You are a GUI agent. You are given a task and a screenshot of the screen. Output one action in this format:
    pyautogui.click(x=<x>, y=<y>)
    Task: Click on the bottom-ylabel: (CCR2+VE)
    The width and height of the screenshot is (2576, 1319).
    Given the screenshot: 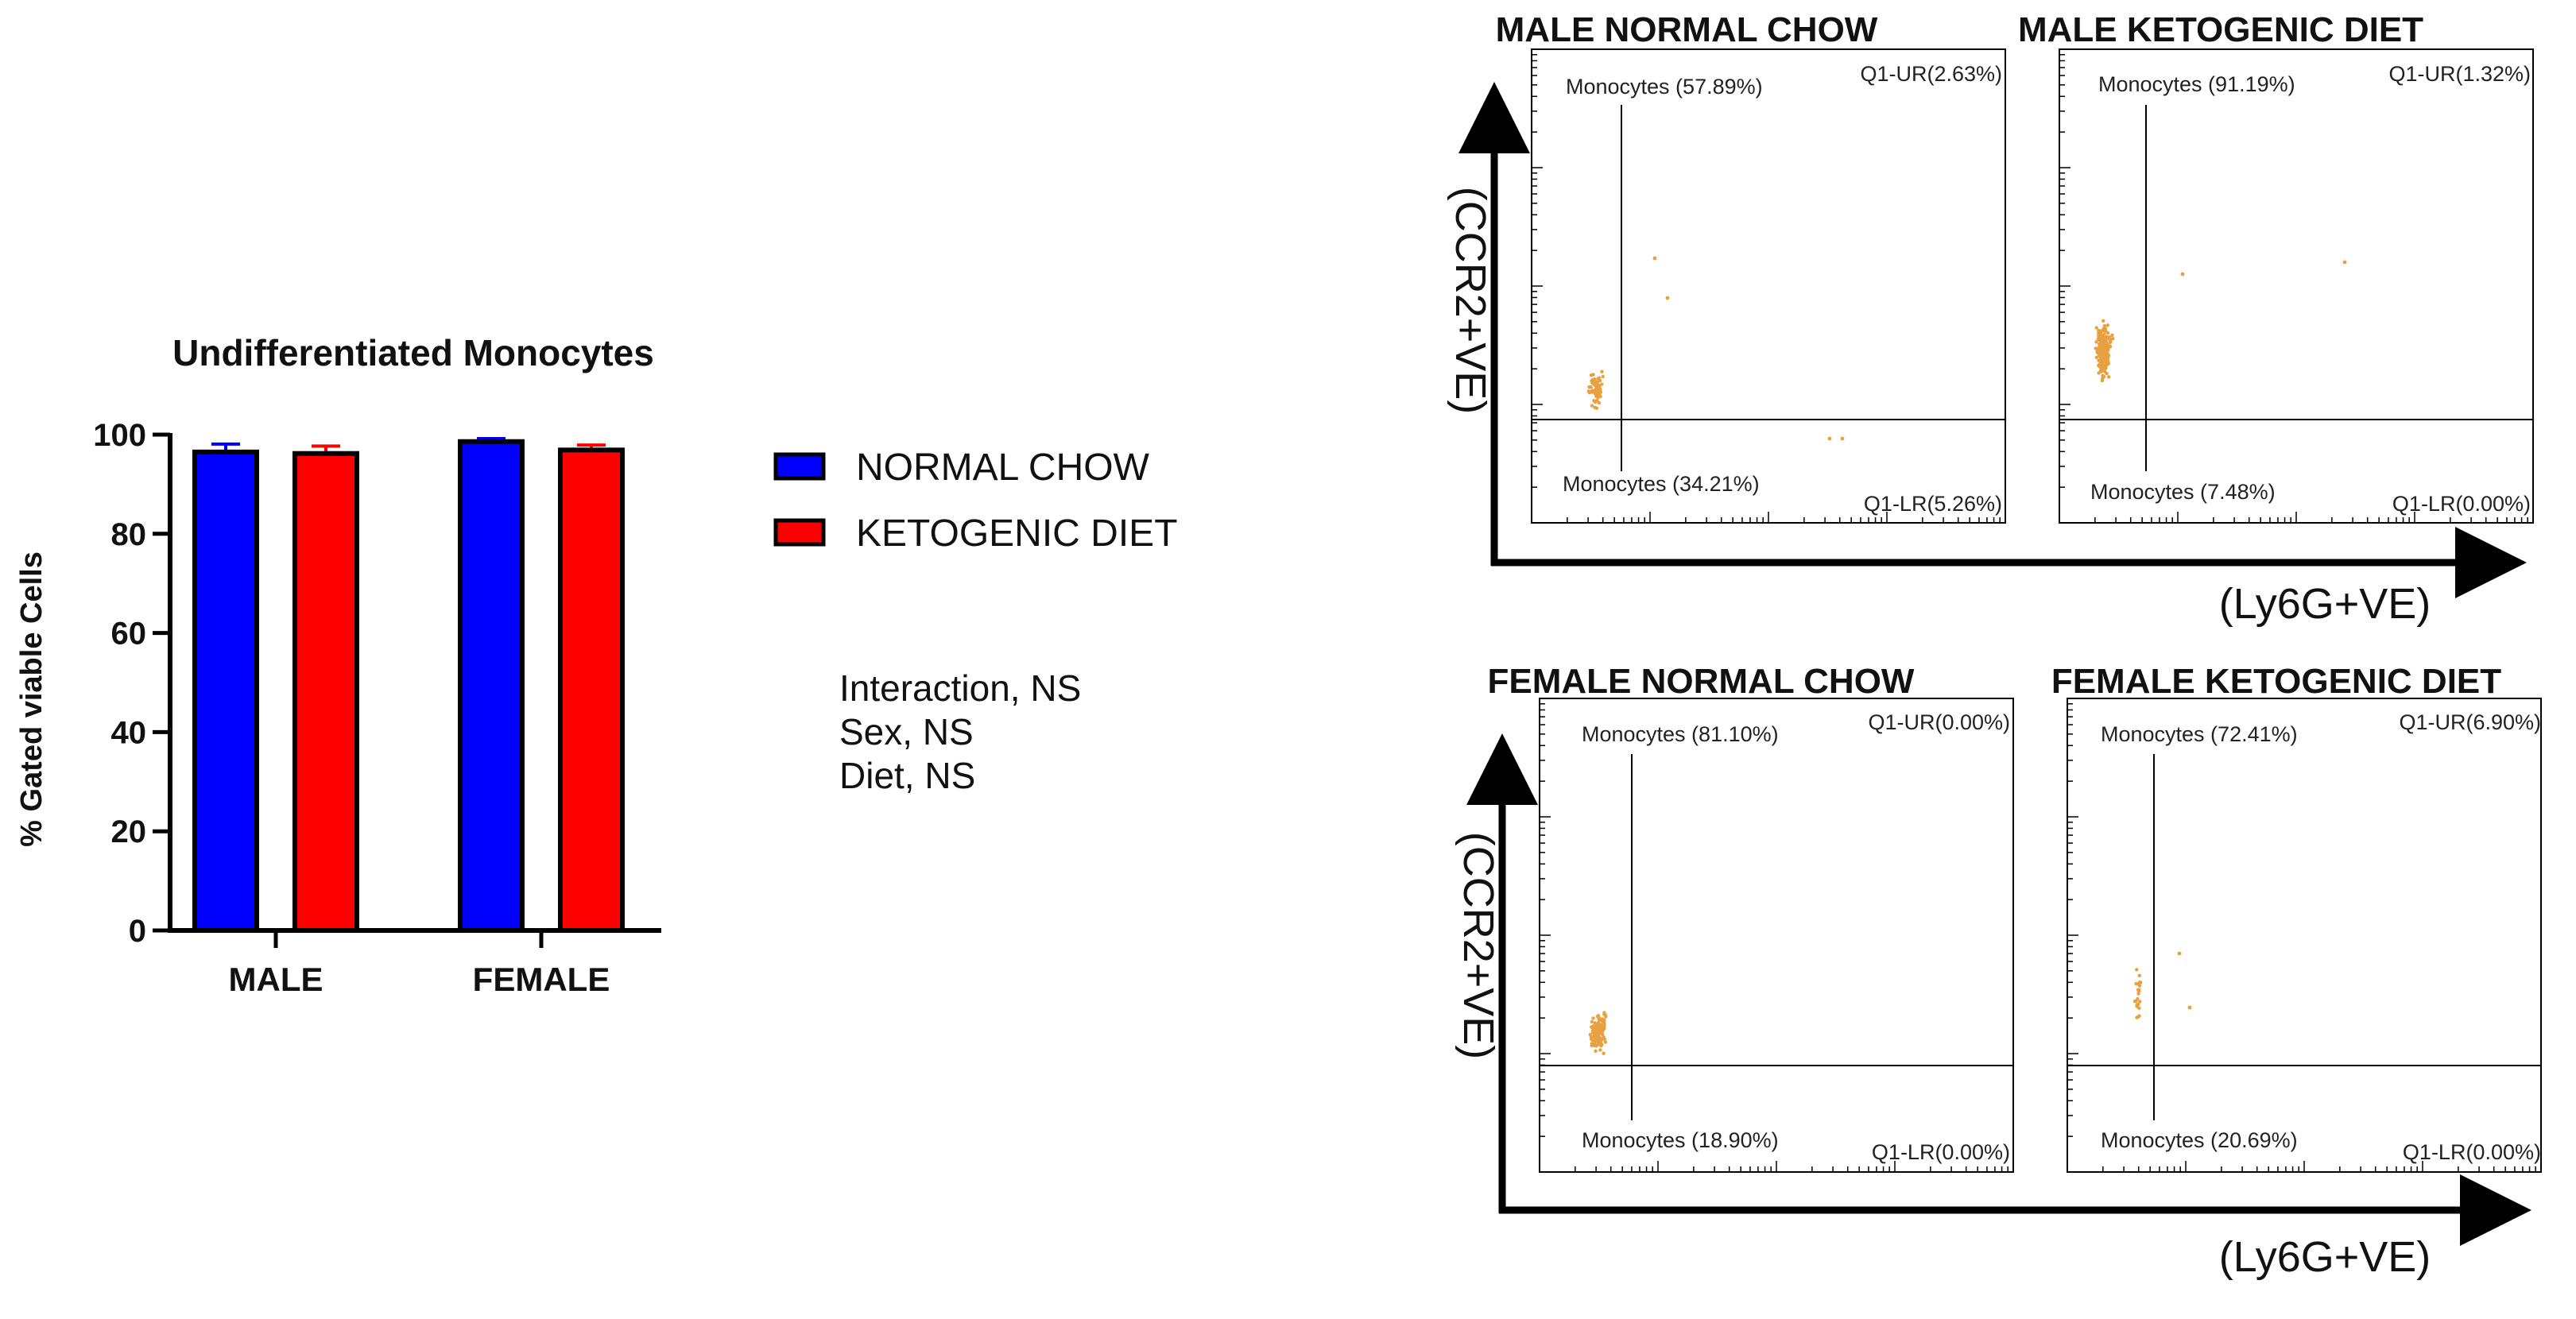 What is the action you would take?
    pyautogui.click(x=1478, y=946)
    